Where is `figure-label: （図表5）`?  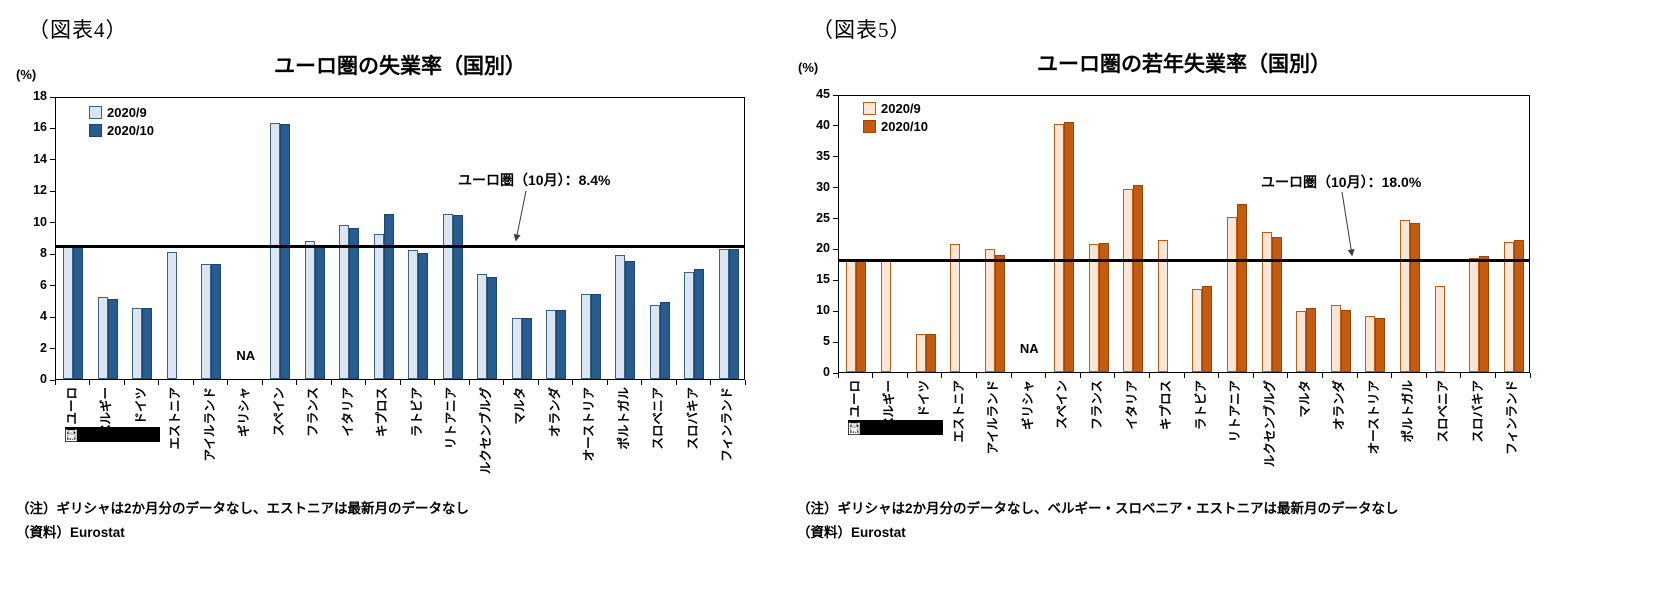
figure-label: （図表5） is located at coordinates (862, 30).